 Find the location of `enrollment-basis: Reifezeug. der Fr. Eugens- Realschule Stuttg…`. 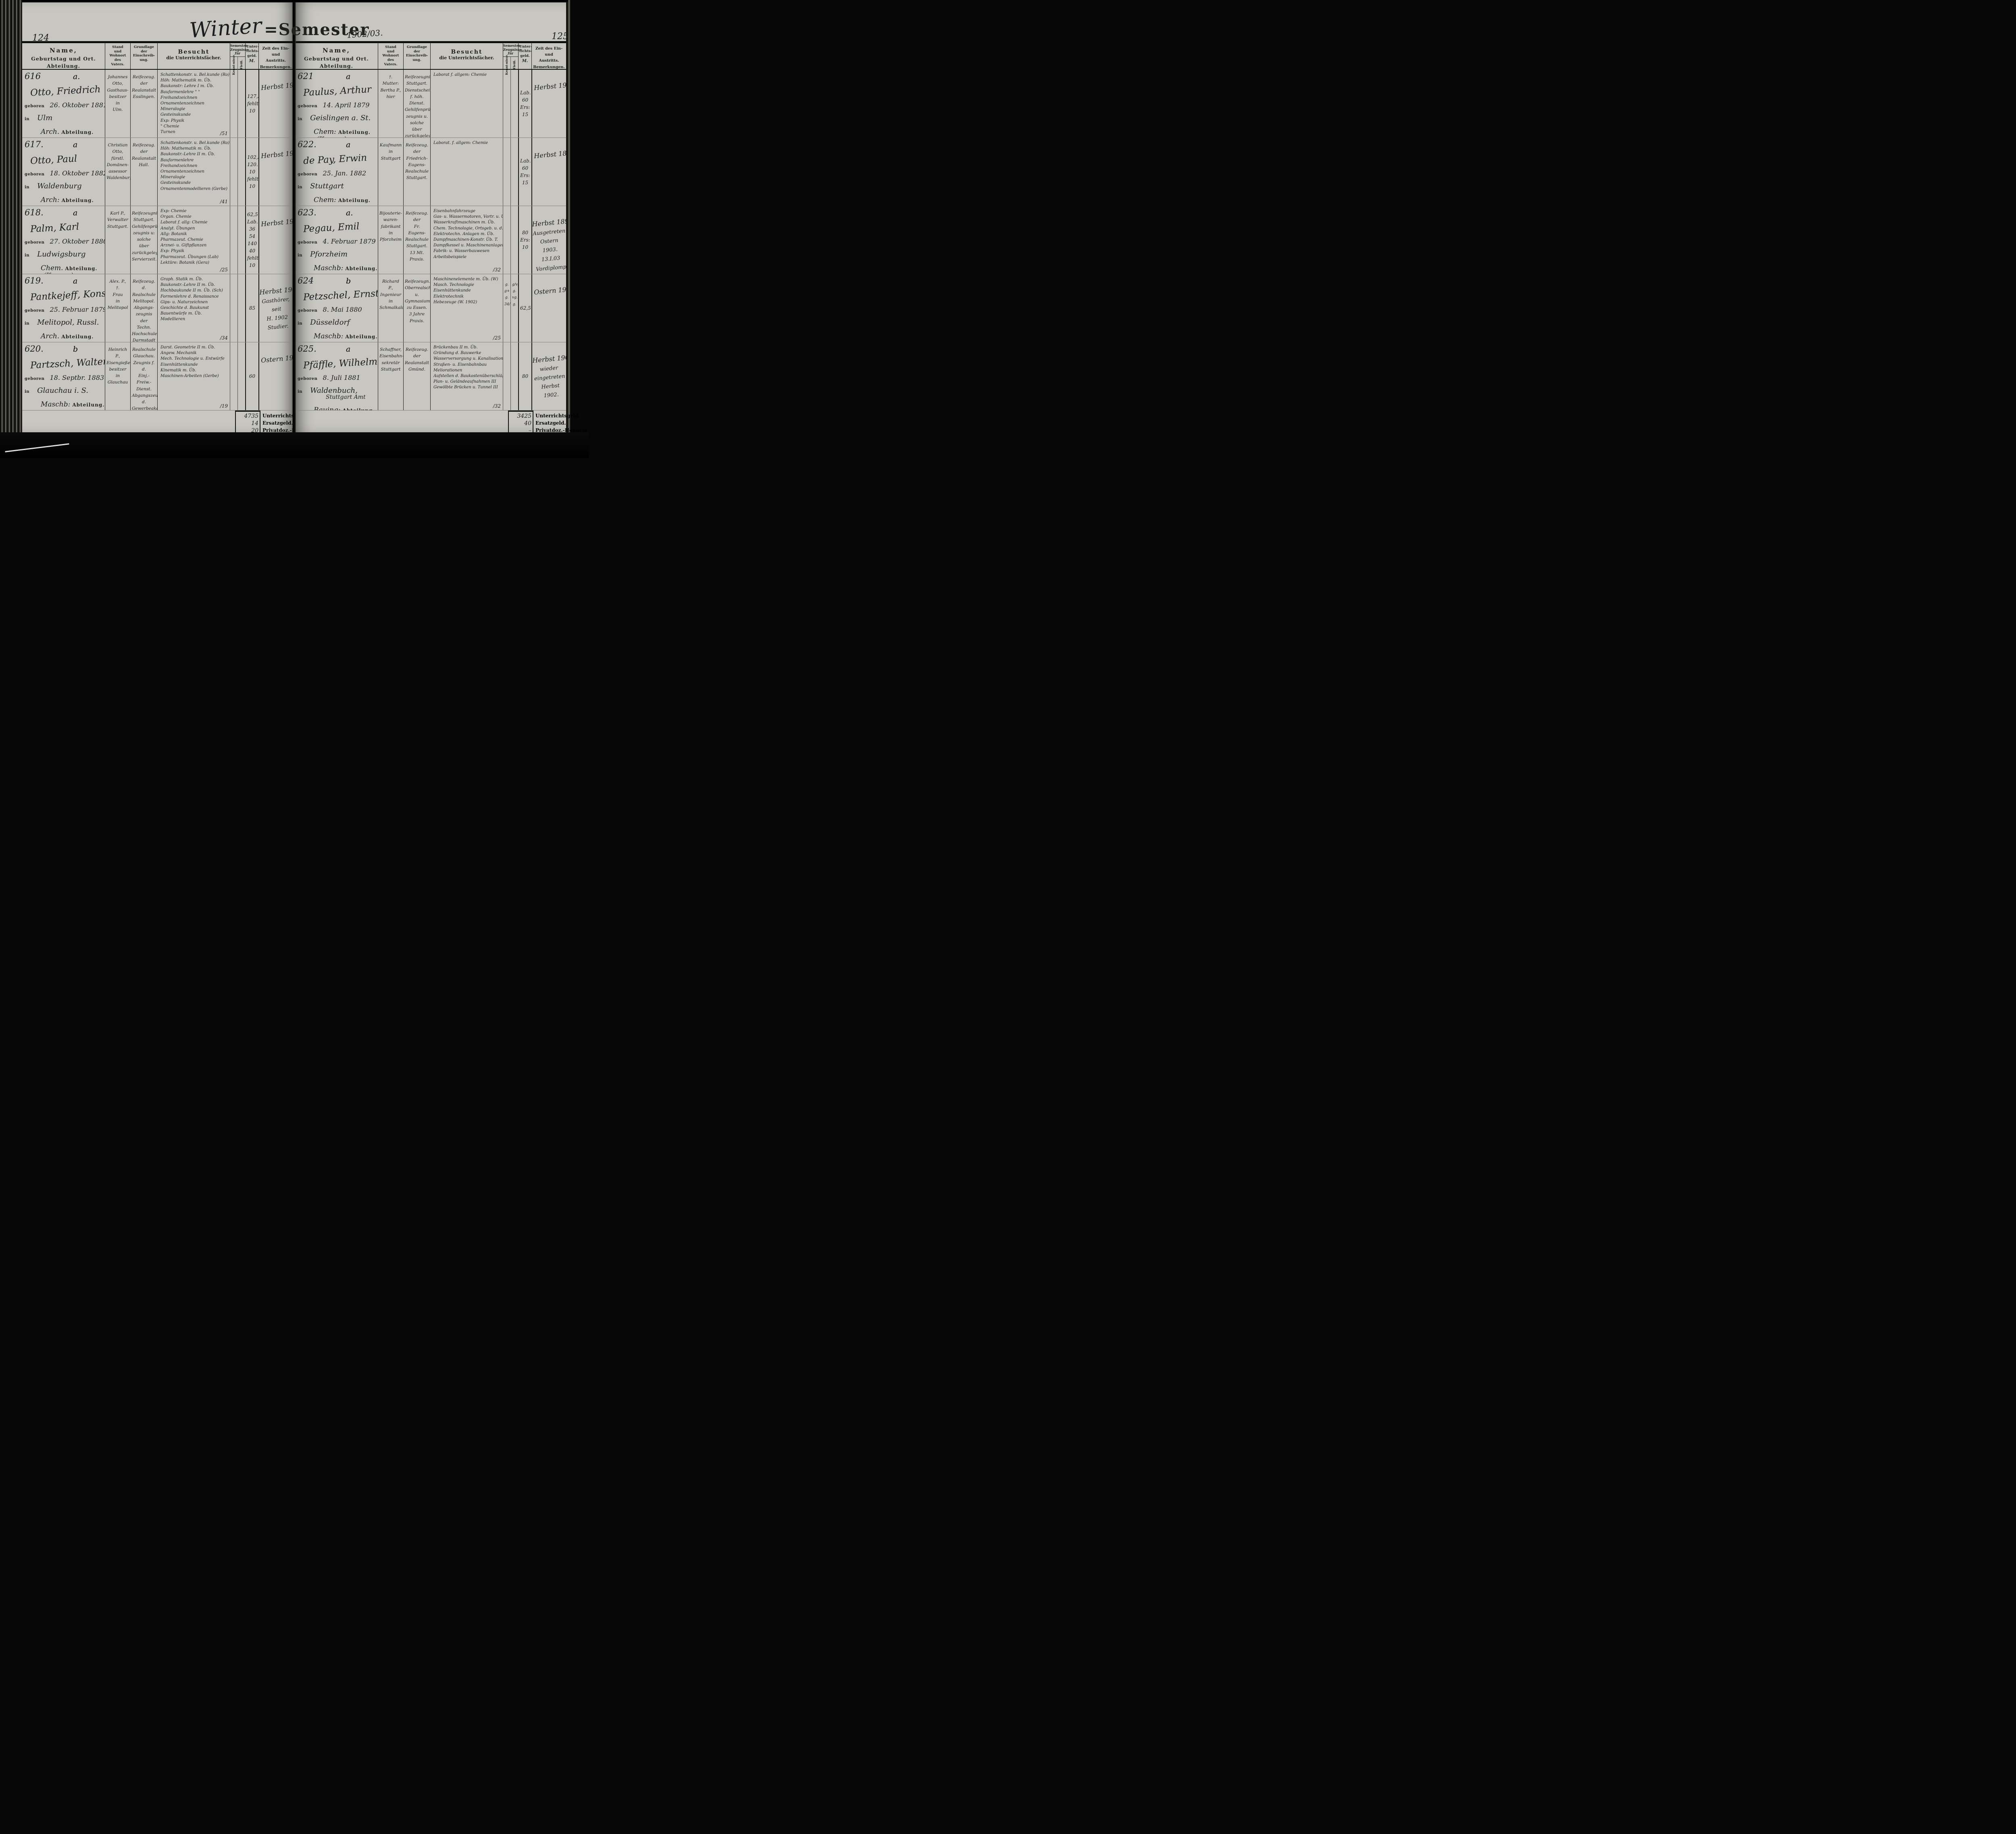

enrollment-basis: Reifezeug. der Fr. Eugens- Realschule Stuttg… is located at coordinates (416, 240).